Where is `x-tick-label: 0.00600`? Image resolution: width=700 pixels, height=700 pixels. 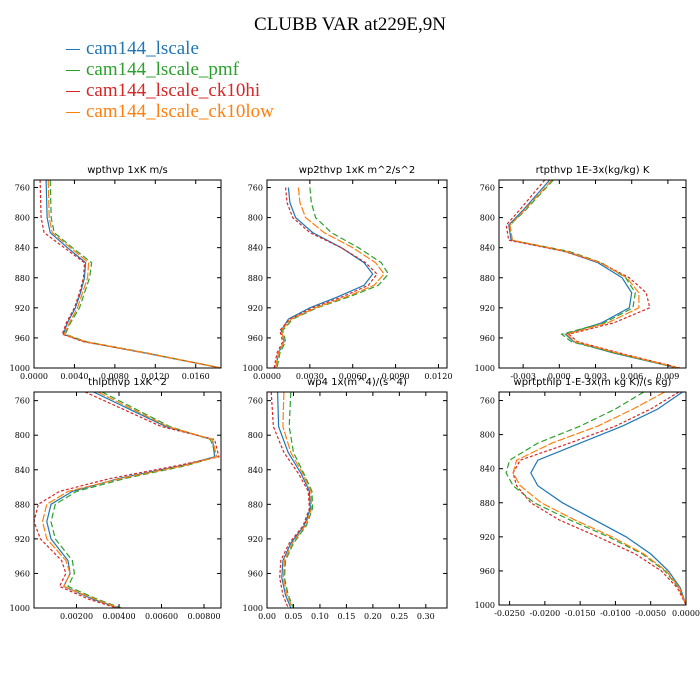
x-tick-label: 0.00600 is located at coordinates (161, 616).